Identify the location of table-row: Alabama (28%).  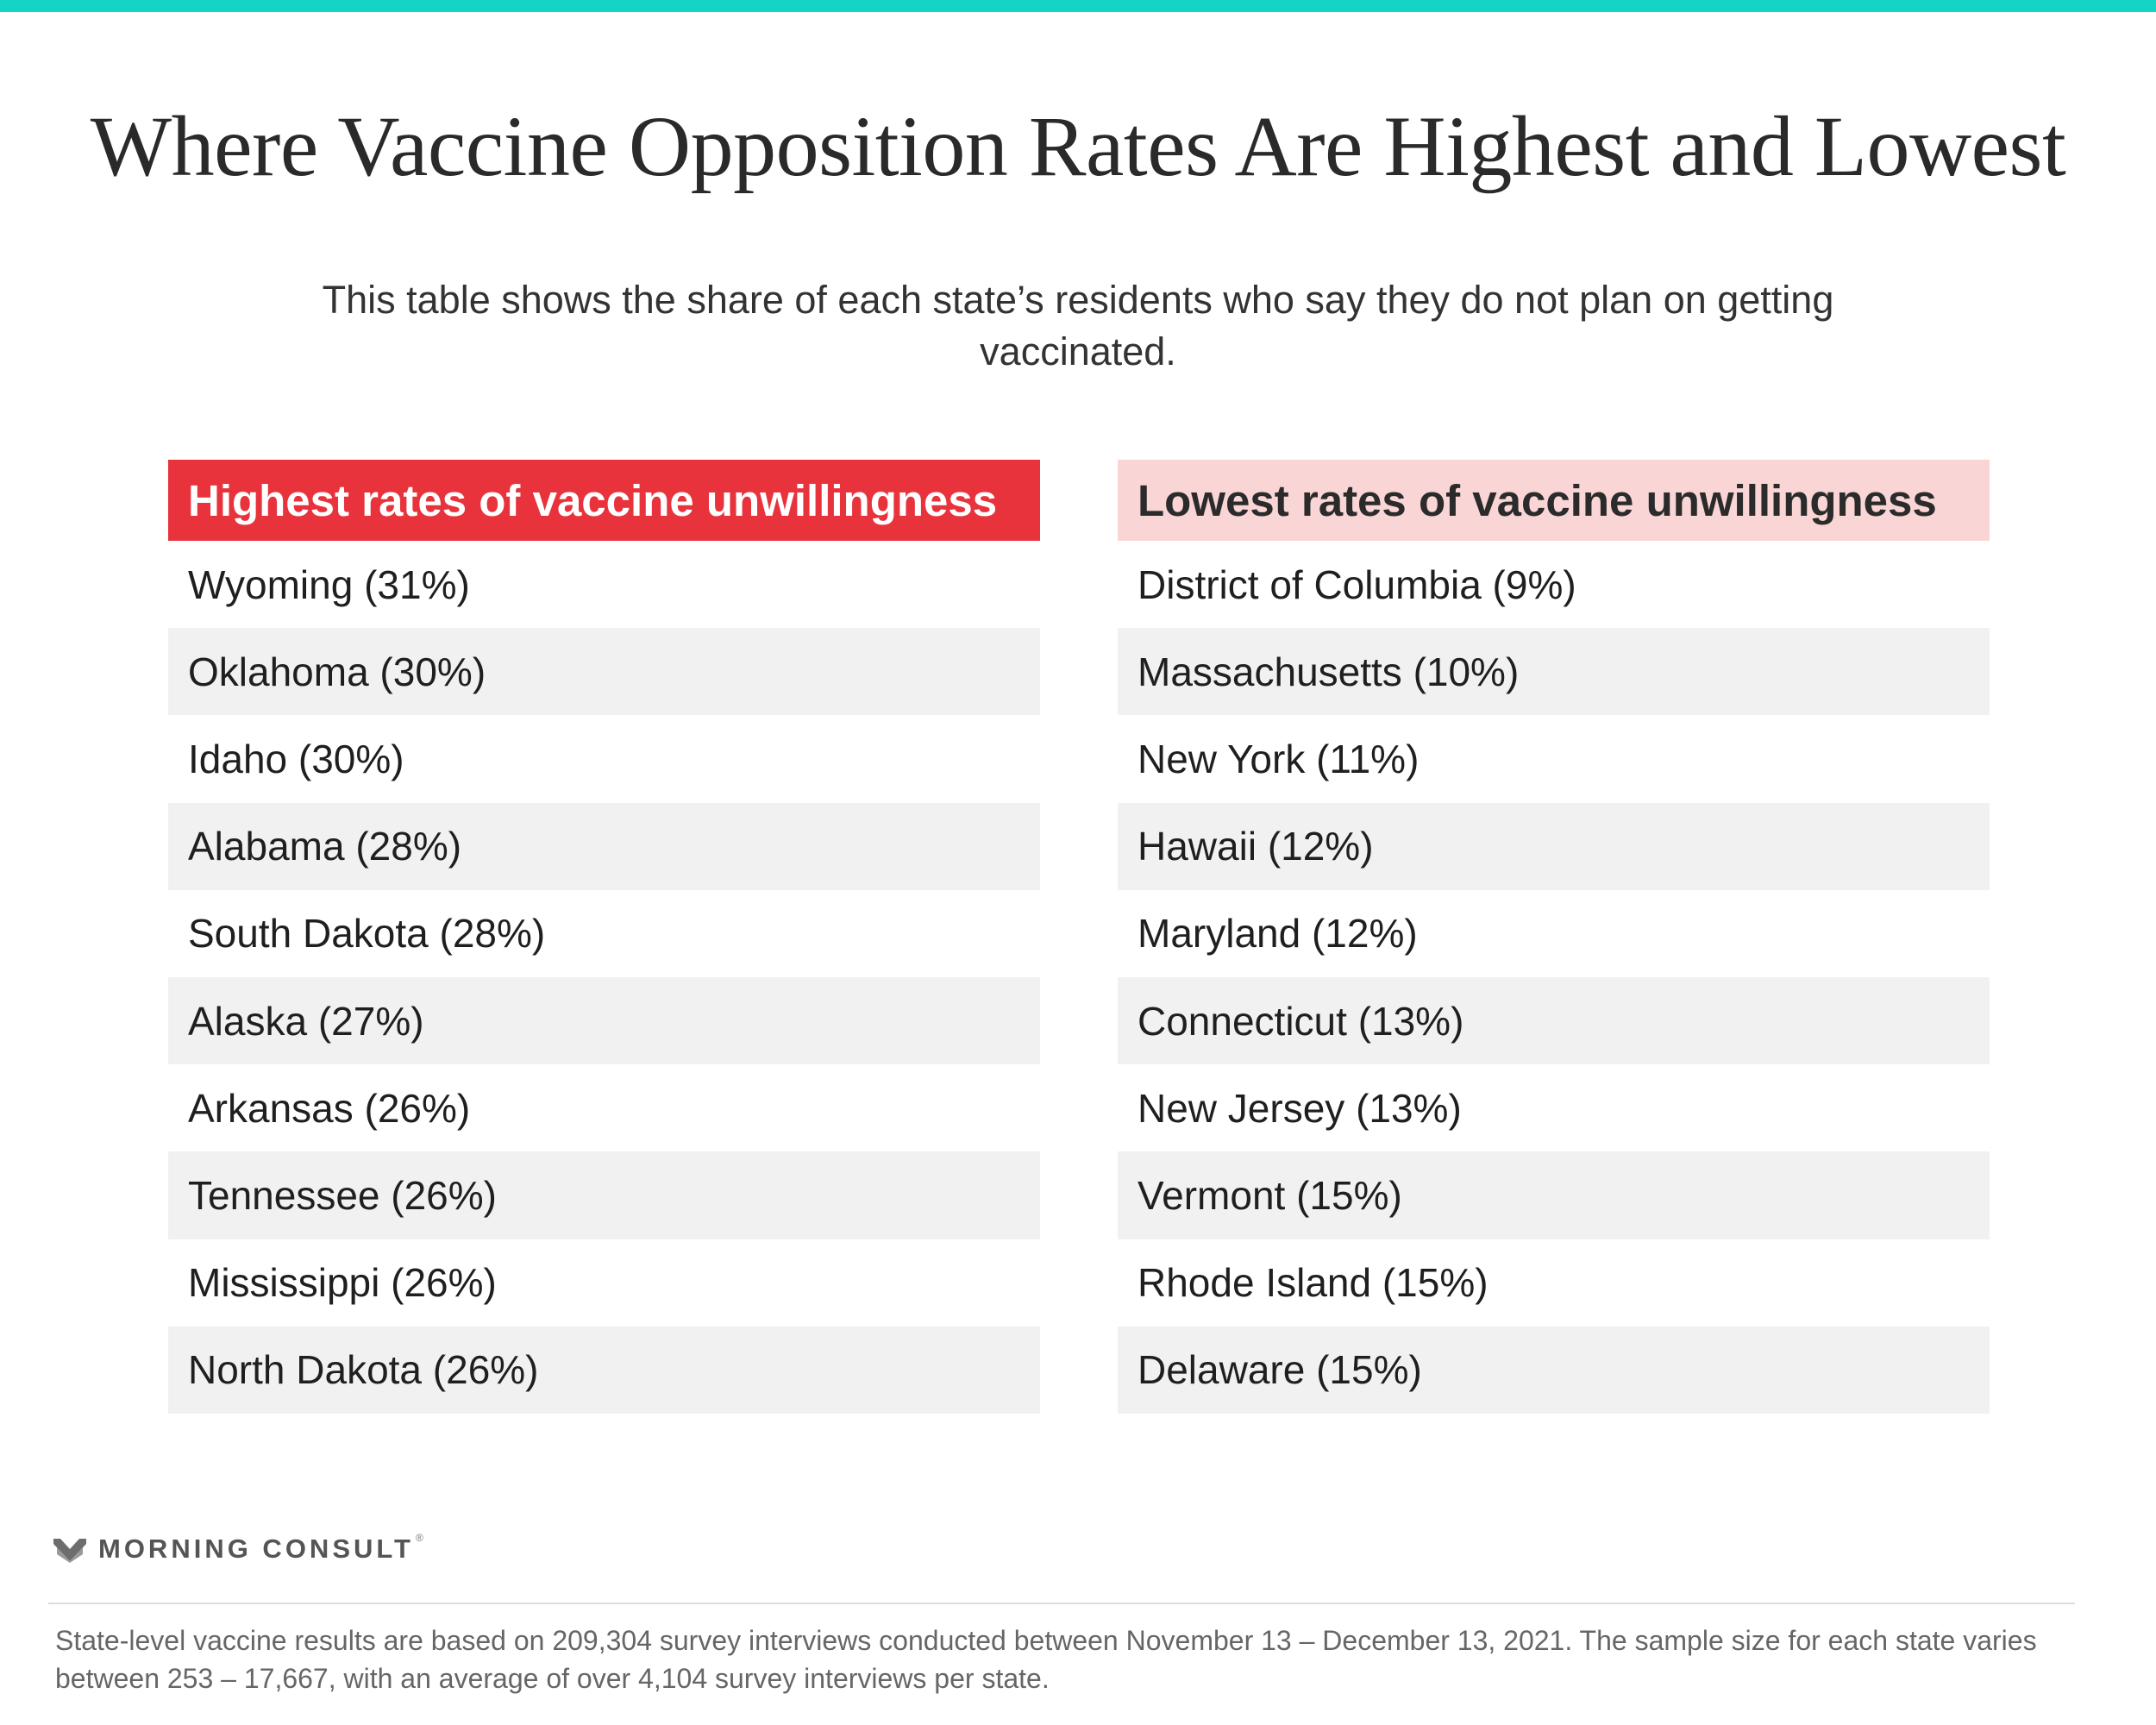
(604, 846).